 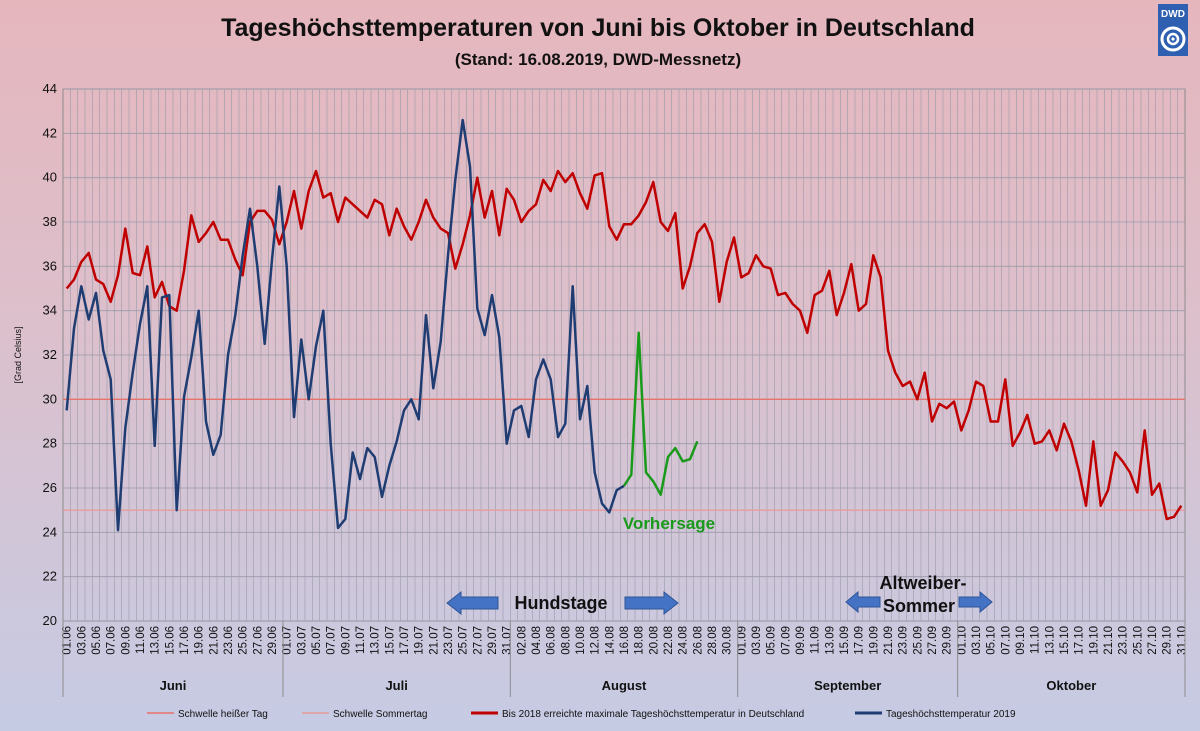 What do you see at coordinates (68, 640) in the screenshot?
I see `x-tick-label: 01.06` at bounding box center [68, 640].